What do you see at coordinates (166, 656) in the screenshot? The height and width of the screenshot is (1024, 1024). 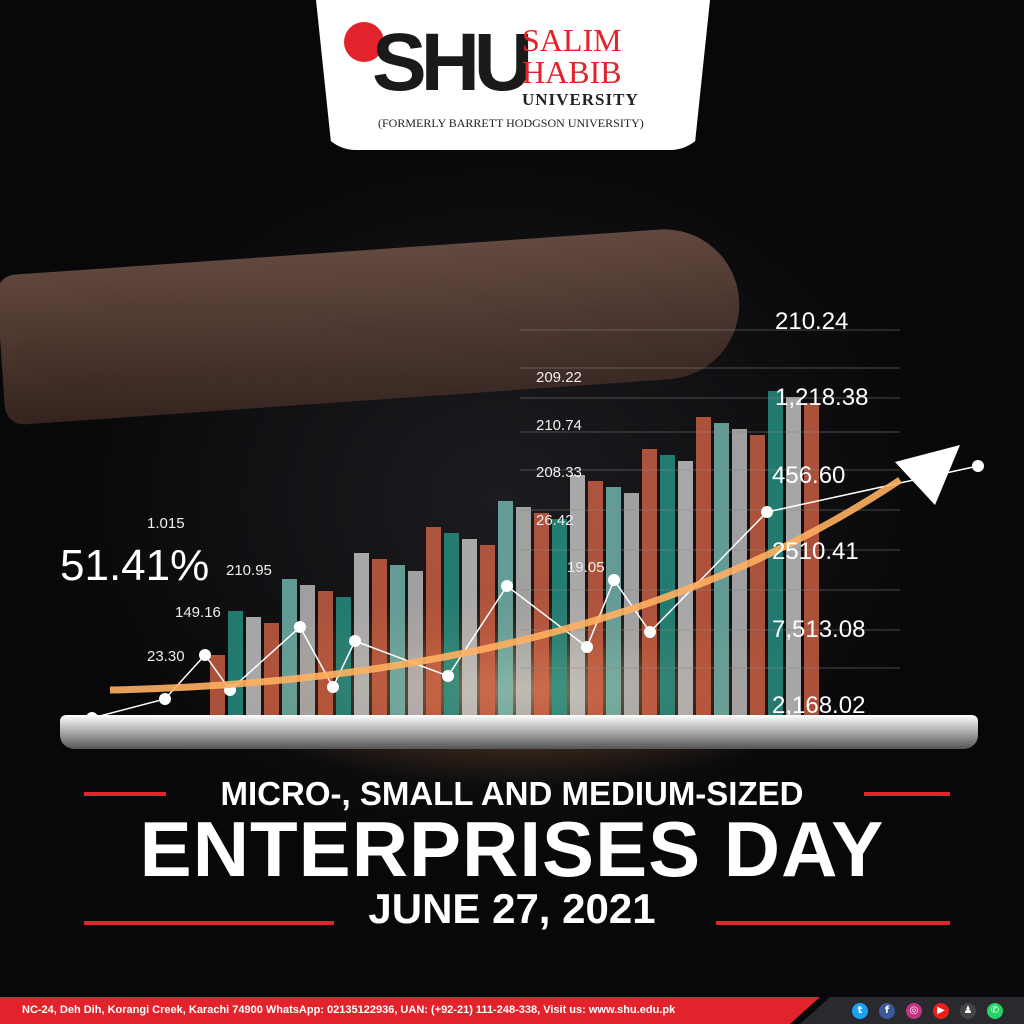 I see `figure: 23.30` at bounding box center [166, 656].